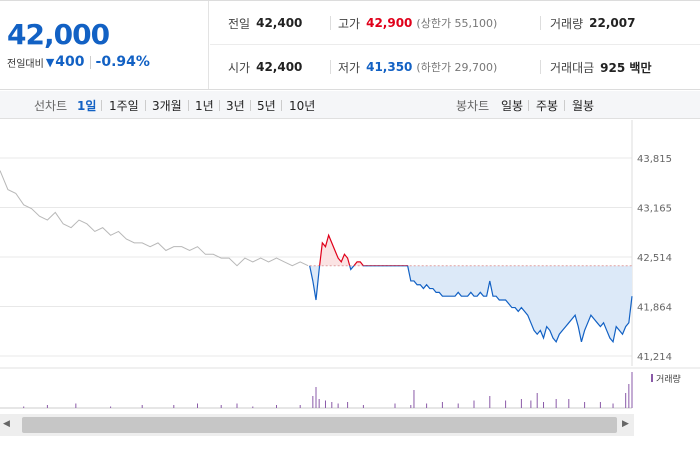 Image resolution: width=700 pixels, height=450 pixels. I want to click on tab-daily-candle: 일봉, so click(512, 106).